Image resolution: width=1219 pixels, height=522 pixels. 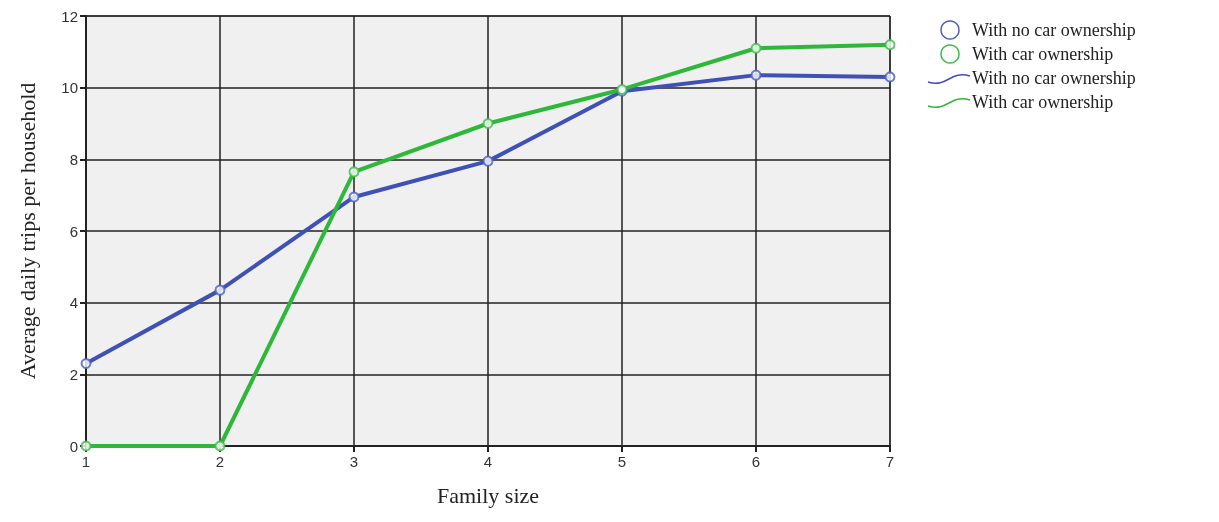 What do you see at coordinates (73, 446) in the screenshot?
I see `y-tick-label: 0` at bounding box center [73, 446].